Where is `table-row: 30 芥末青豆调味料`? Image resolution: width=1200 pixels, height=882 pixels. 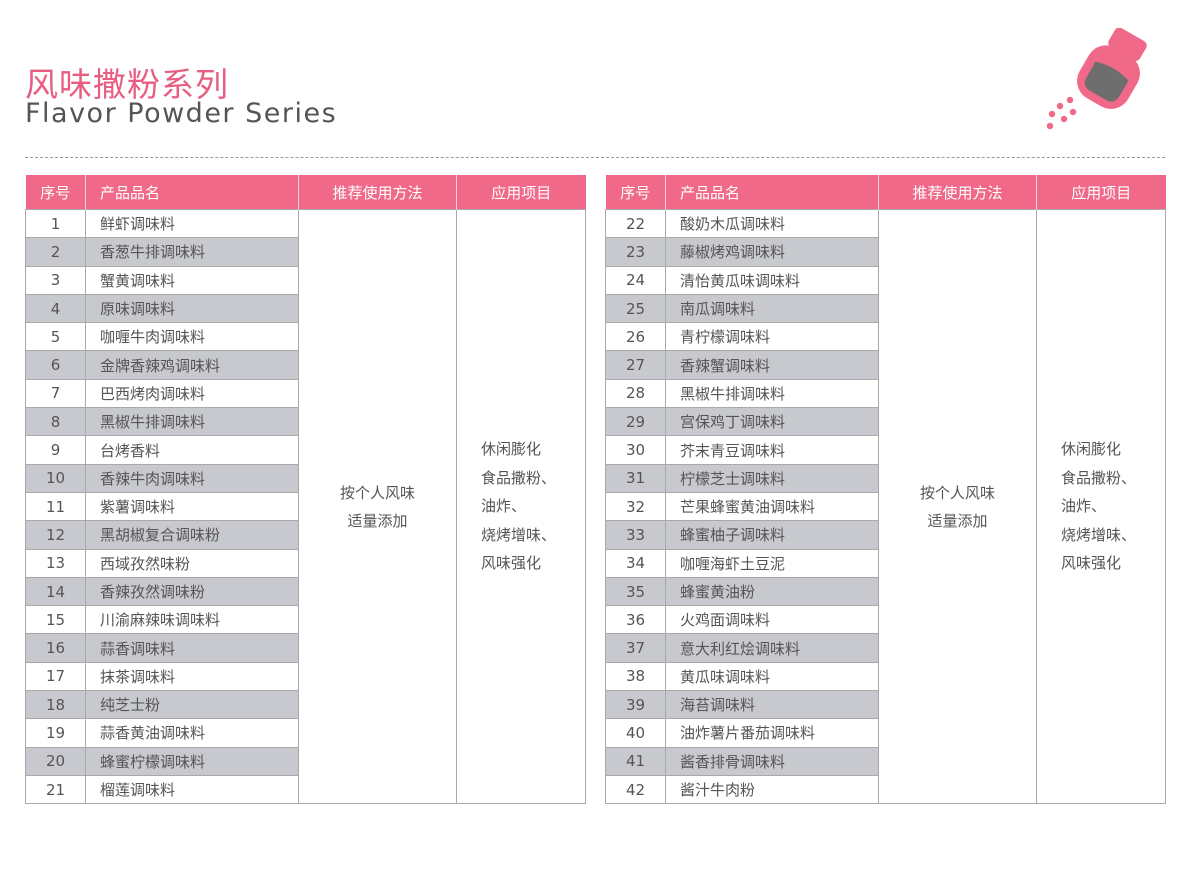
table-row: 30 芥末青豆调味料 is located at coordinates (885, 450).